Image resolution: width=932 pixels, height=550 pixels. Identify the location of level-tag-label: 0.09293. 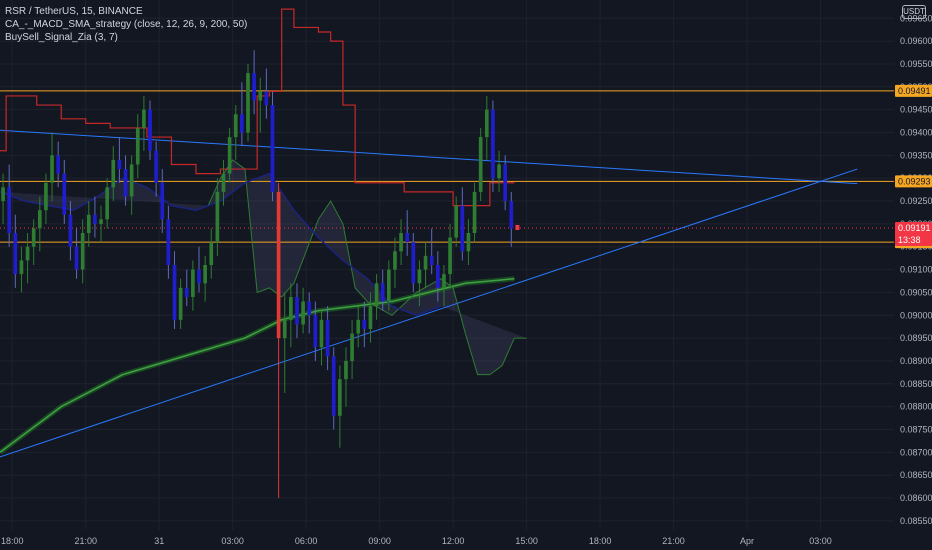
(914, 181).